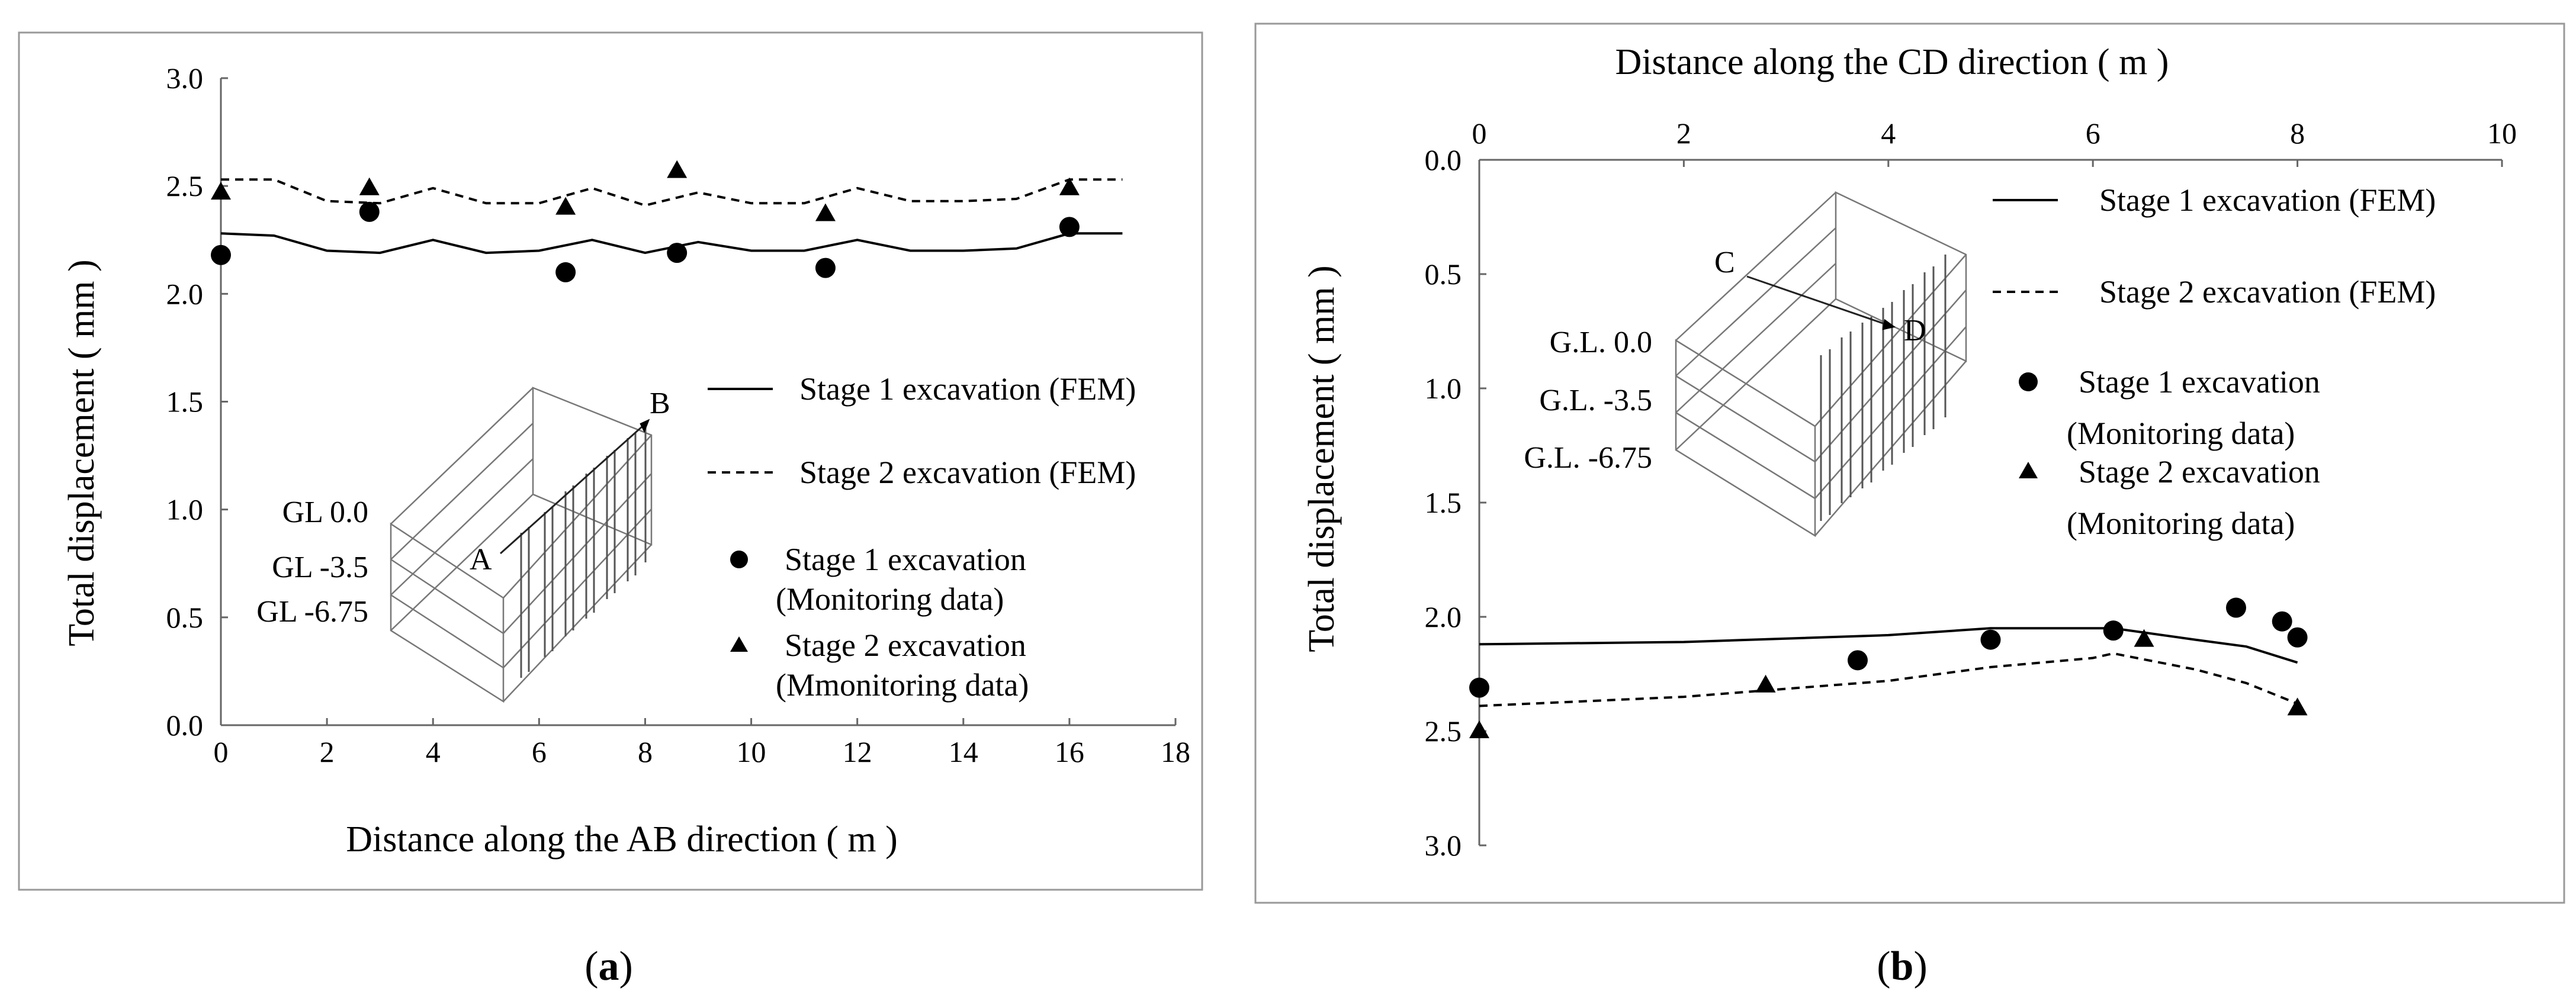  What do you see at coordinates (963, 751) in the screenshot?
I see `x-tick-label: 14` at bounding box center [963, 751].